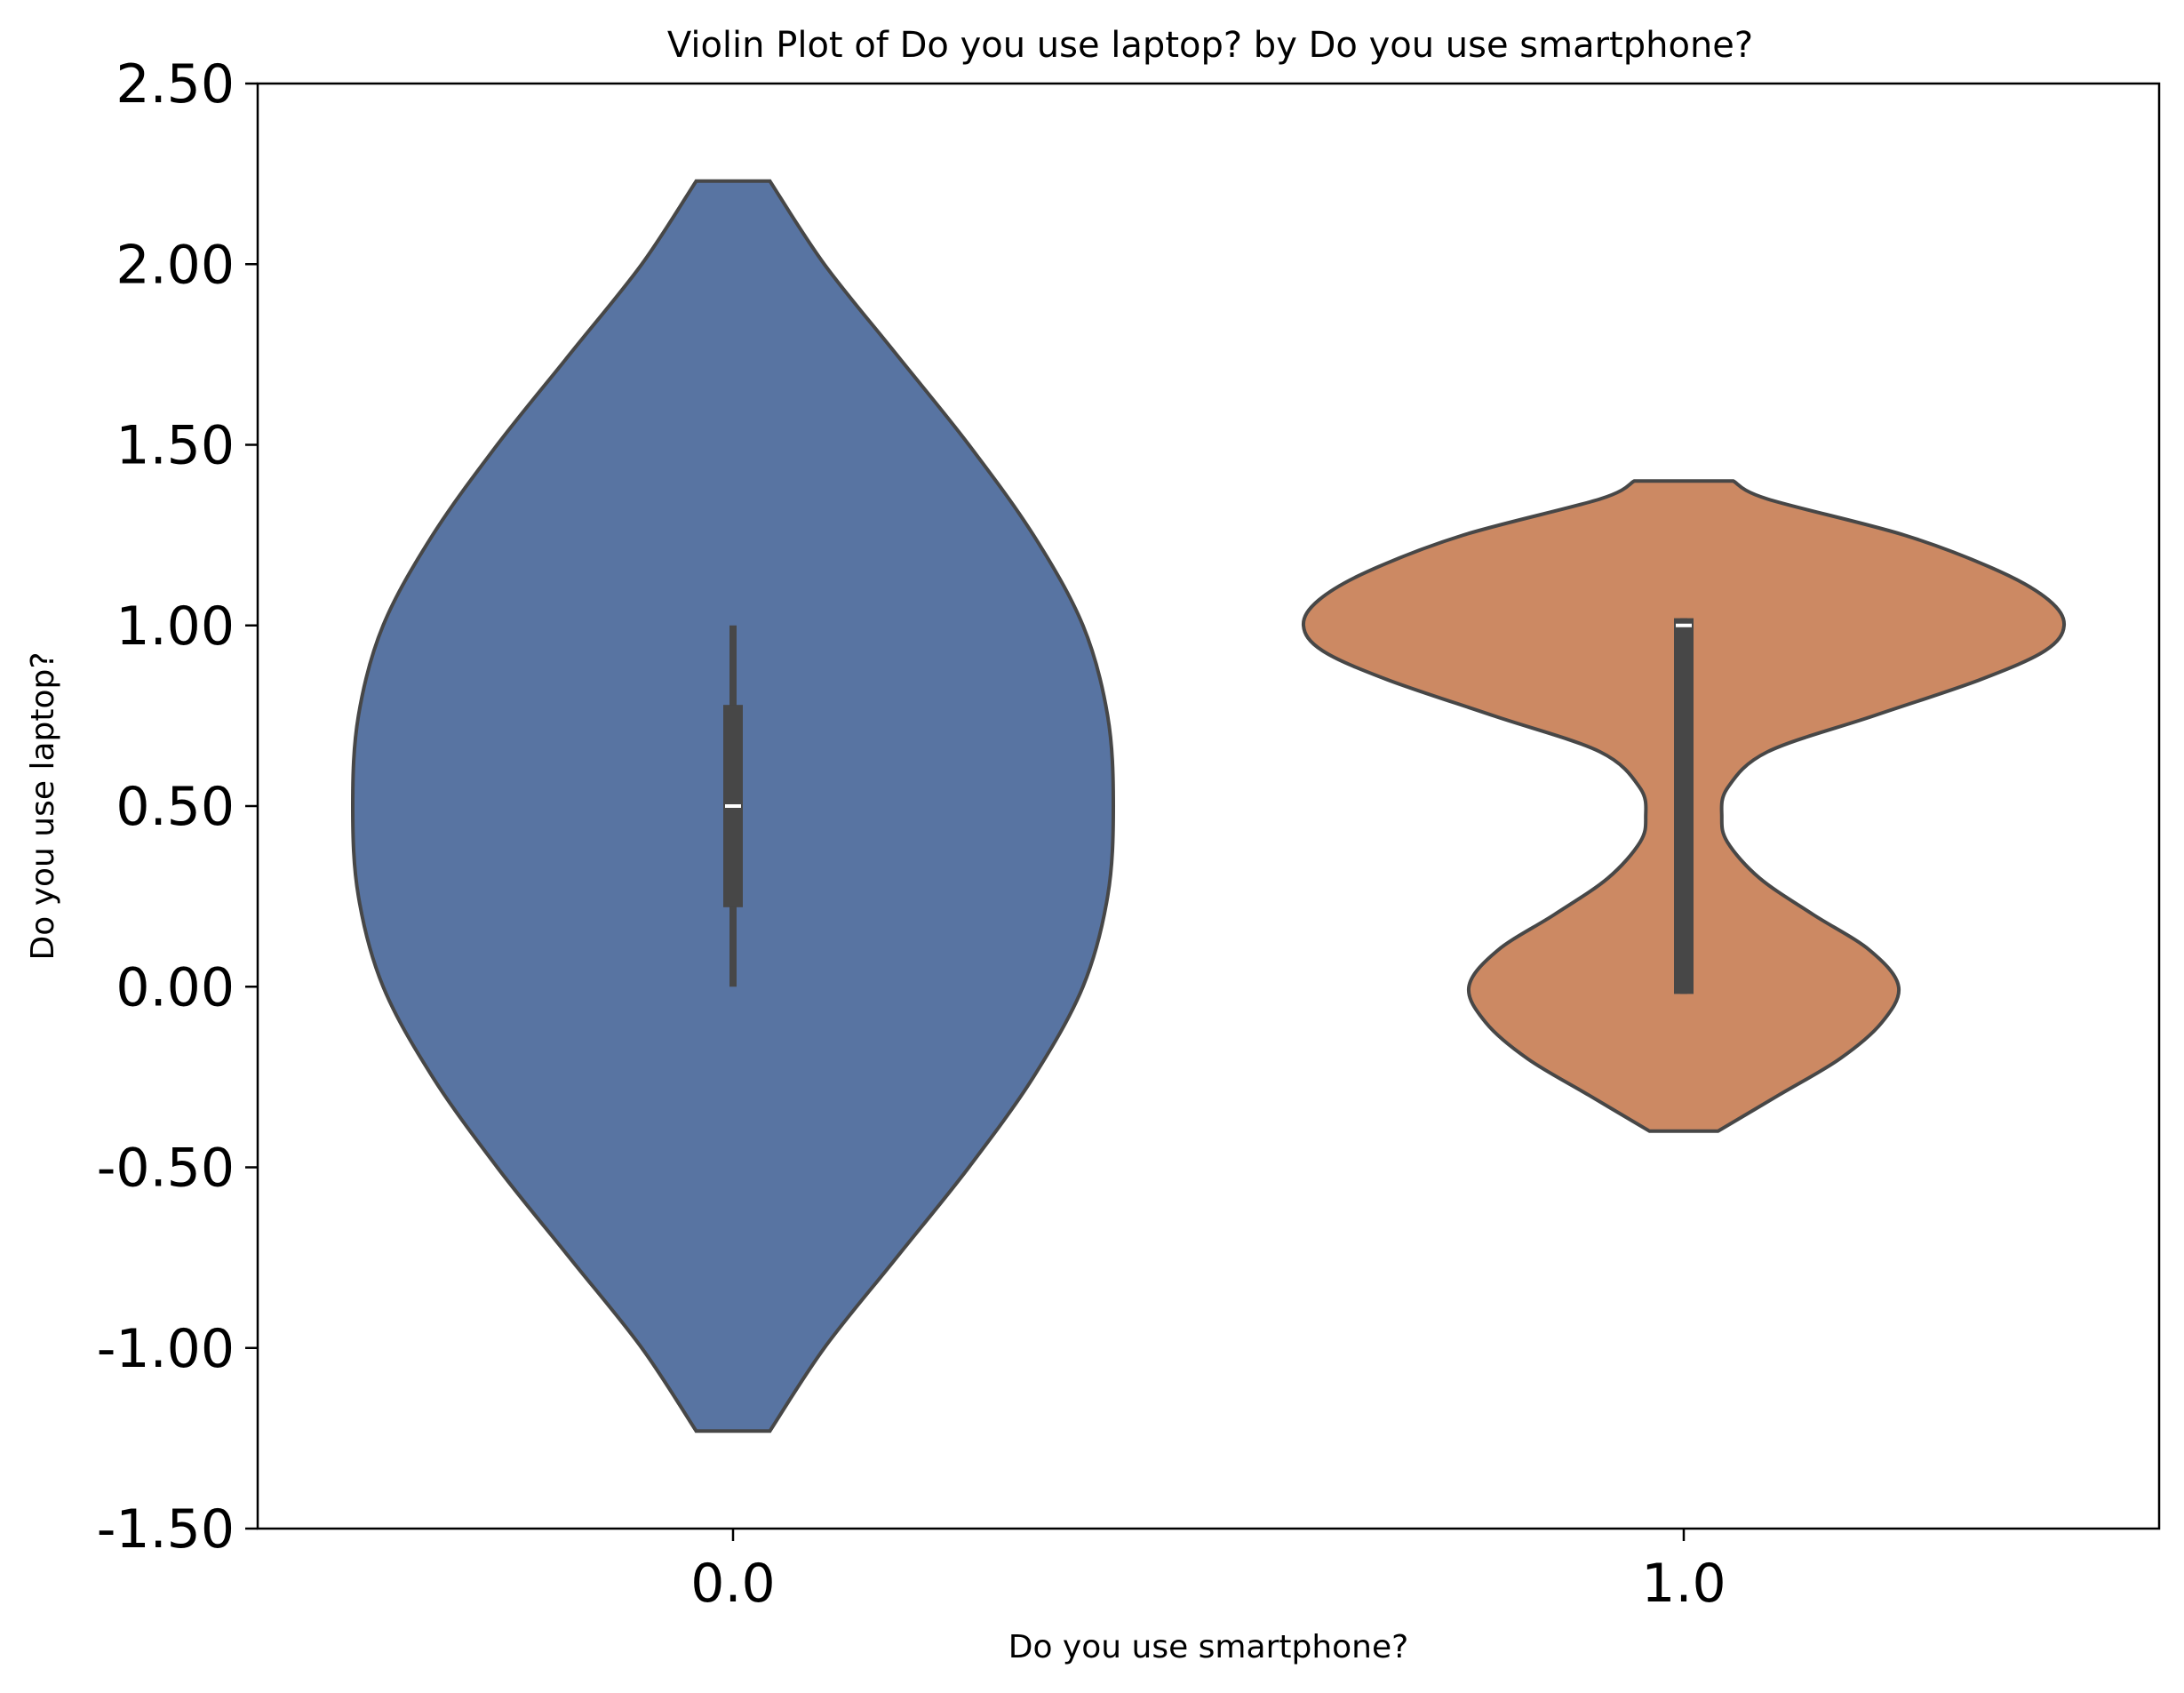 The image size is (2184, 1693). Describe the element at coordinates (1208, 1647) in the screenshot. I see `x-axis-label: Do you use smartphone?` at that location.